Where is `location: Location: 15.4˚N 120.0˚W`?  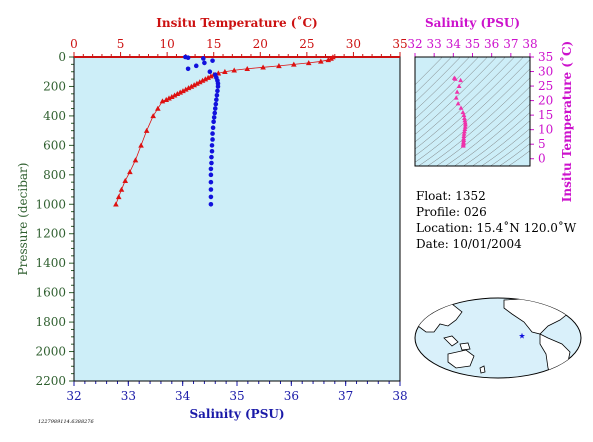 location: Location: 15.4˚N 120.0˚W is located at coordinates (496, 228).